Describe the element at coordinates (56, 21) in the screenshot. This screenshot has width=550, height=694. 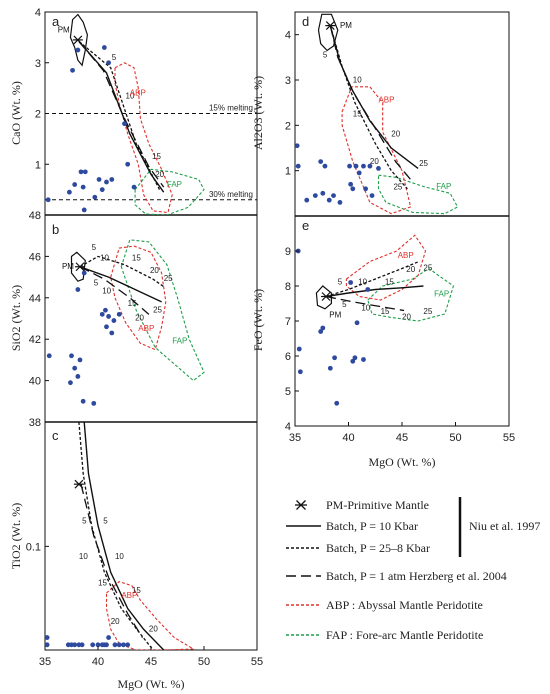
I see `panel-label-a: a` at that location.